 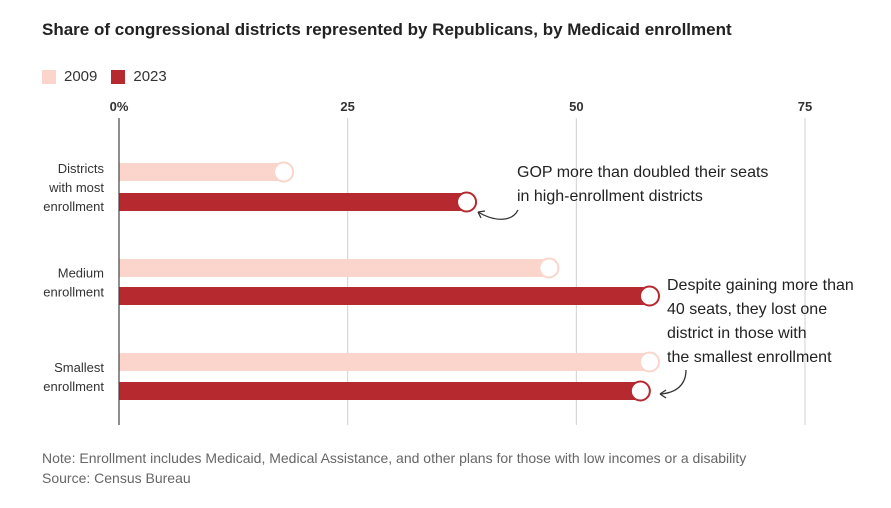 I want to click on annotation-line: district in those with, so click(x=737, y=333).